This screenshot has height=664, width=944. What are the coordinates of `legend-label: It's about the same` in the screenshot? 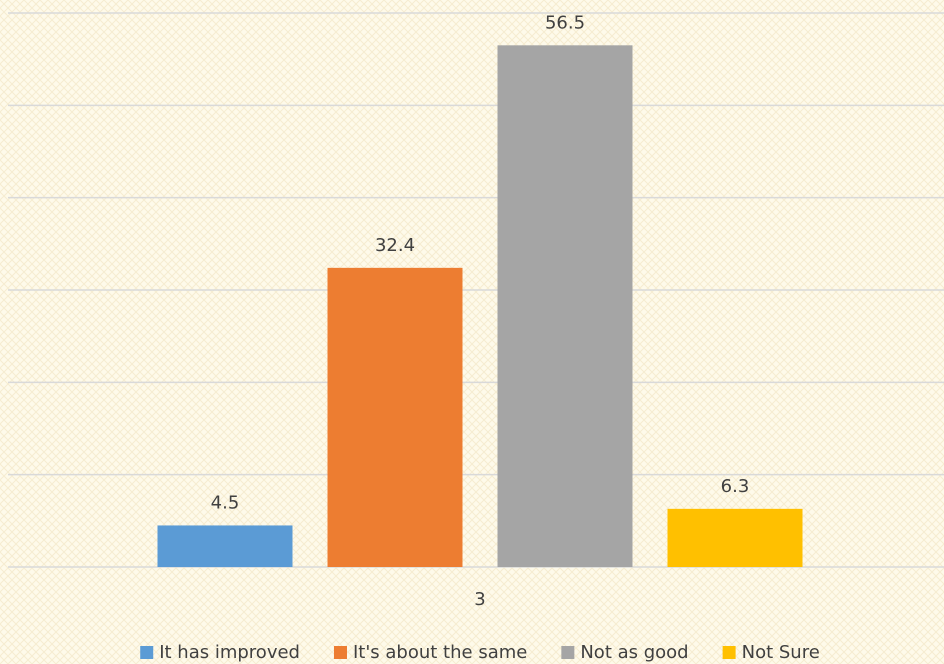 It's located at (440, 652).